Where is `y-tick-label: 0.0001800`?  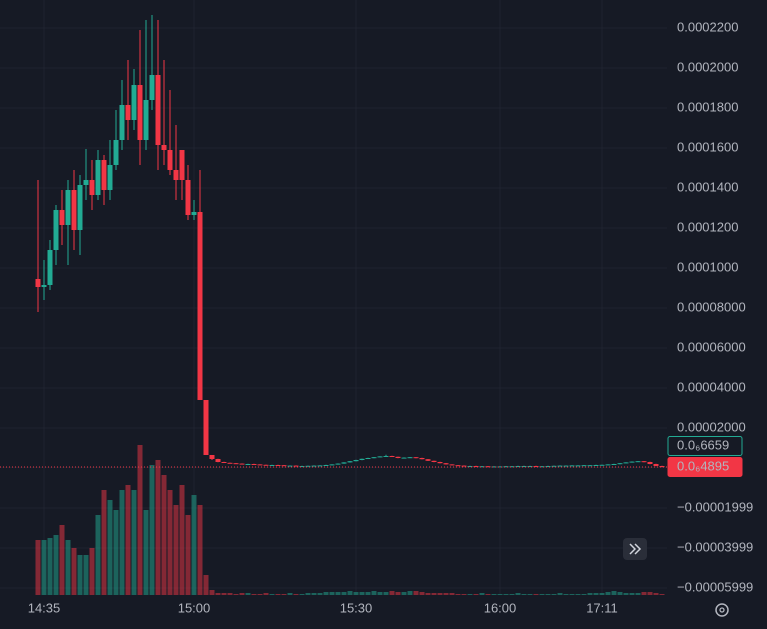
y-tick-label: 0.0001800 is located at coordinates (707, 106).